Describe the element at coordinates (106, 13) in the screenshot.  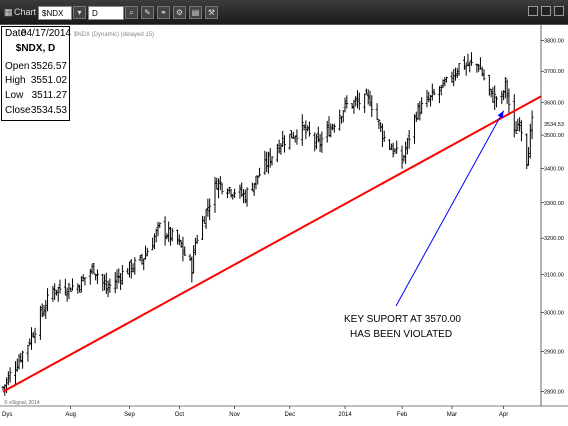
I see `interval-input: D` at that location.